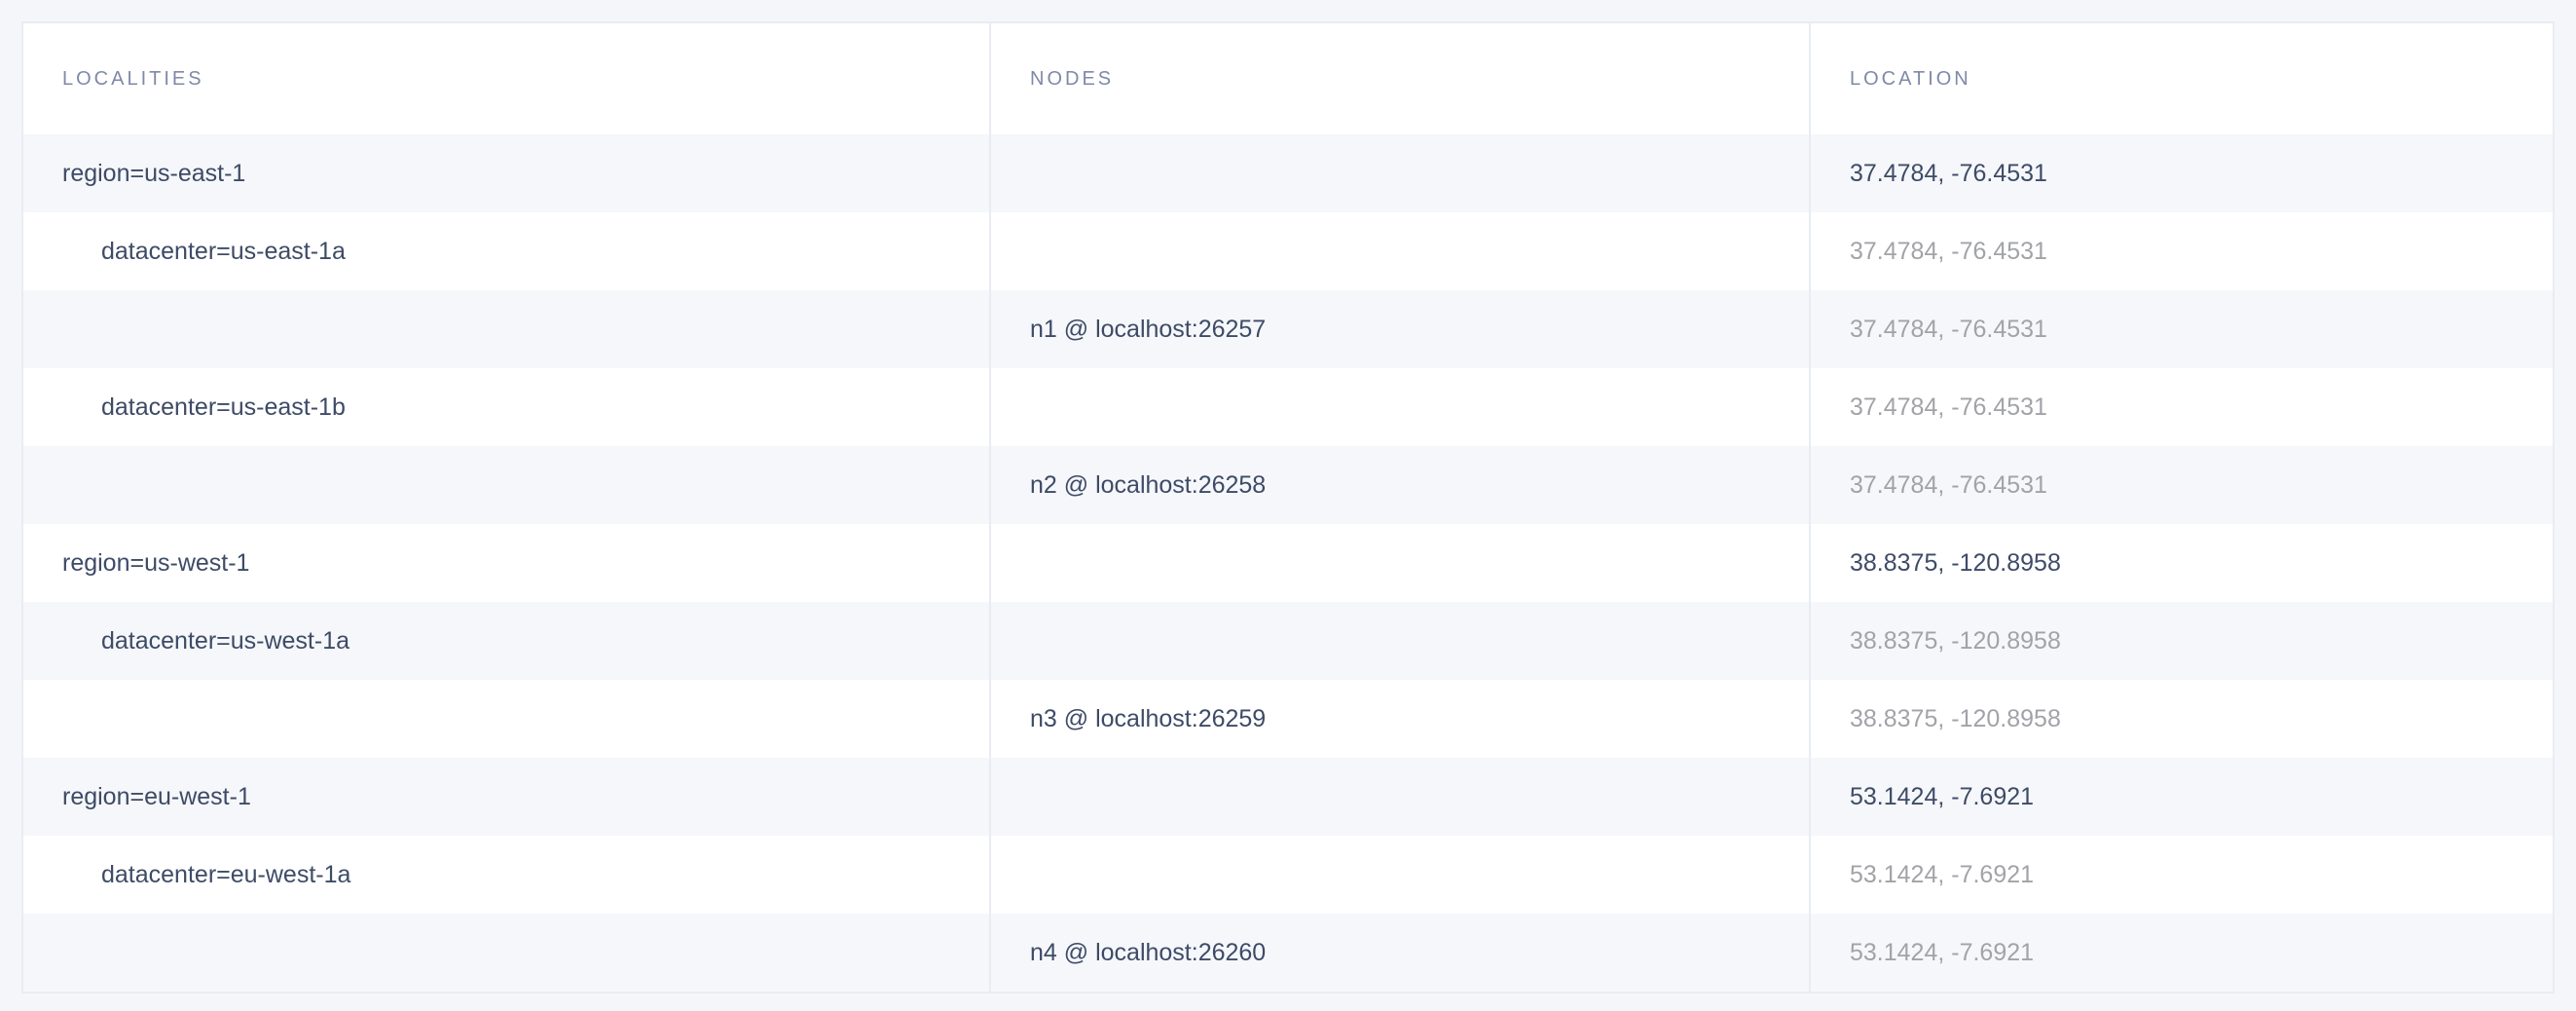 This screenshot has width=2576, height=1011. I want to click on table-row: region=eu-west-1 53.1424, -7.6921, so click(1288, 797).